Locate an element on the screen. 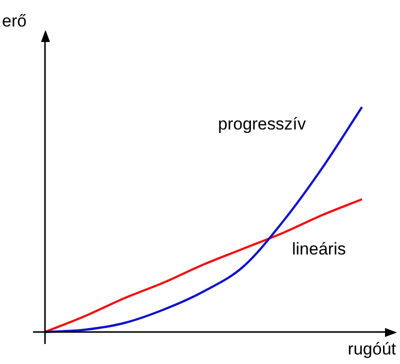 This screenshot has height=364, width=400. y-axis-title: erő is located at coordinates (14, 21).